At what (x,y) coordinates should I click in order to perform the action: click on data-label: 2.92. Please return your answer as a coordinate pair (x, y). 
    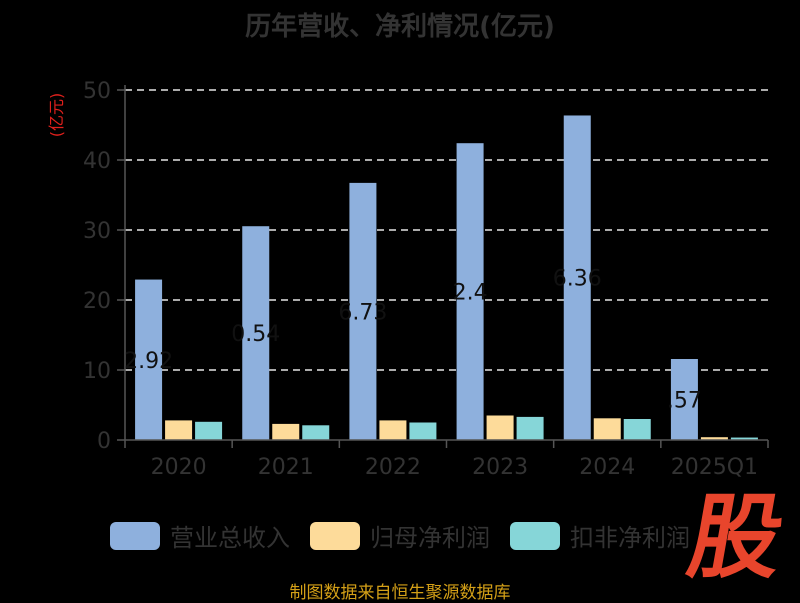
    Looking at the image, I should click on (148, 361).